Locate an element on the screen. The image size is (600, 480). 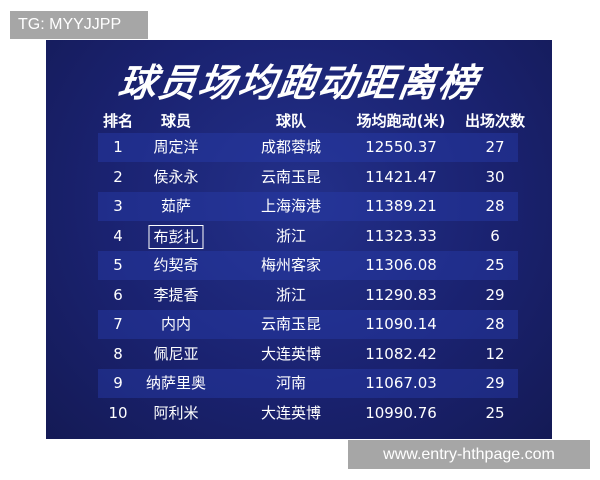
distance-cell: 11090.14 is located at coordinates (401, 324).